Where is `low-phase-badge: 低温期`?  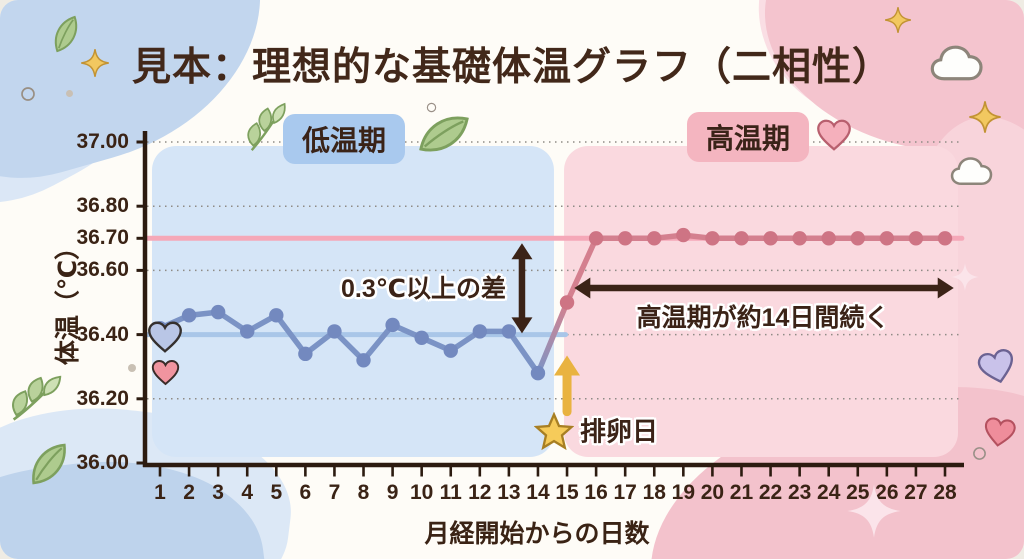 low-phase-badge: 低温期 is located at coordinates (344, 139).